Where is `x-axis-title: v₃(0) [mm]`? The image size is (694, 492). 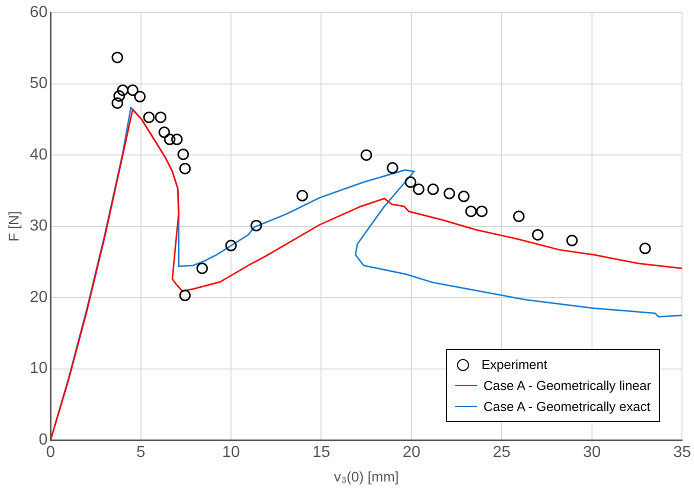
x-axis-title: v₃(0) [mm] is located at coordinates (366, 476).